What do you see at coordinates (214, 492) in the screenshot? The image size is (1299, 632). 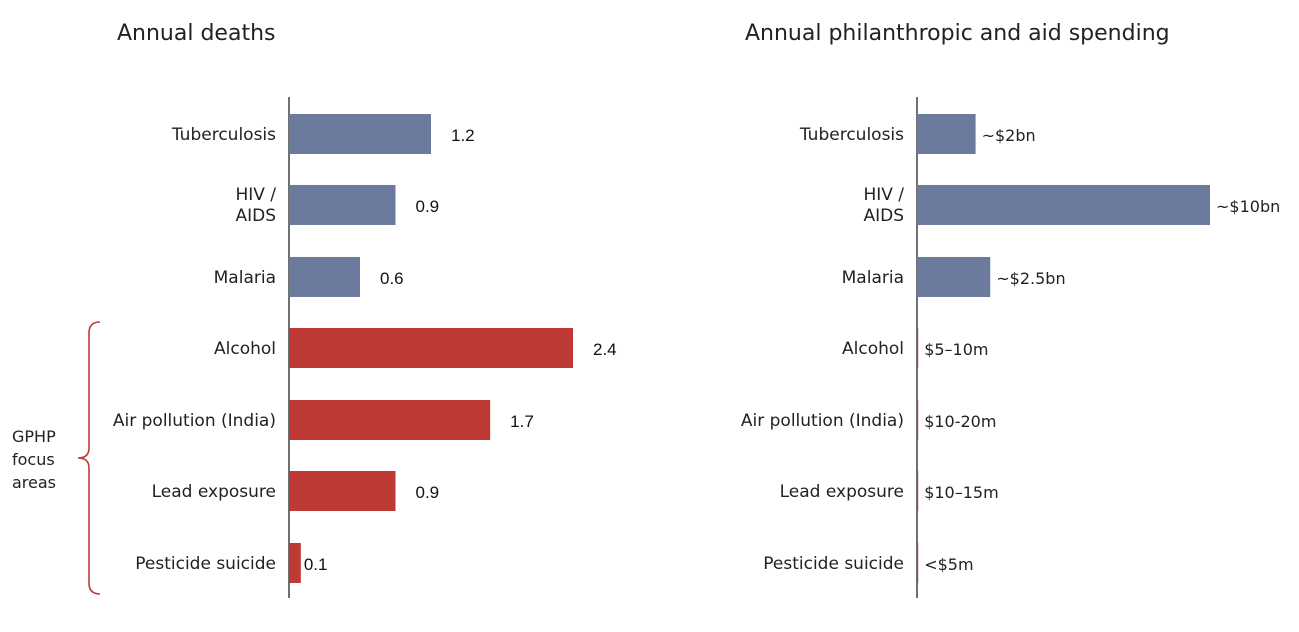 I see `deaths-category-label: Lead exposure` at bounding box center [214, 492].